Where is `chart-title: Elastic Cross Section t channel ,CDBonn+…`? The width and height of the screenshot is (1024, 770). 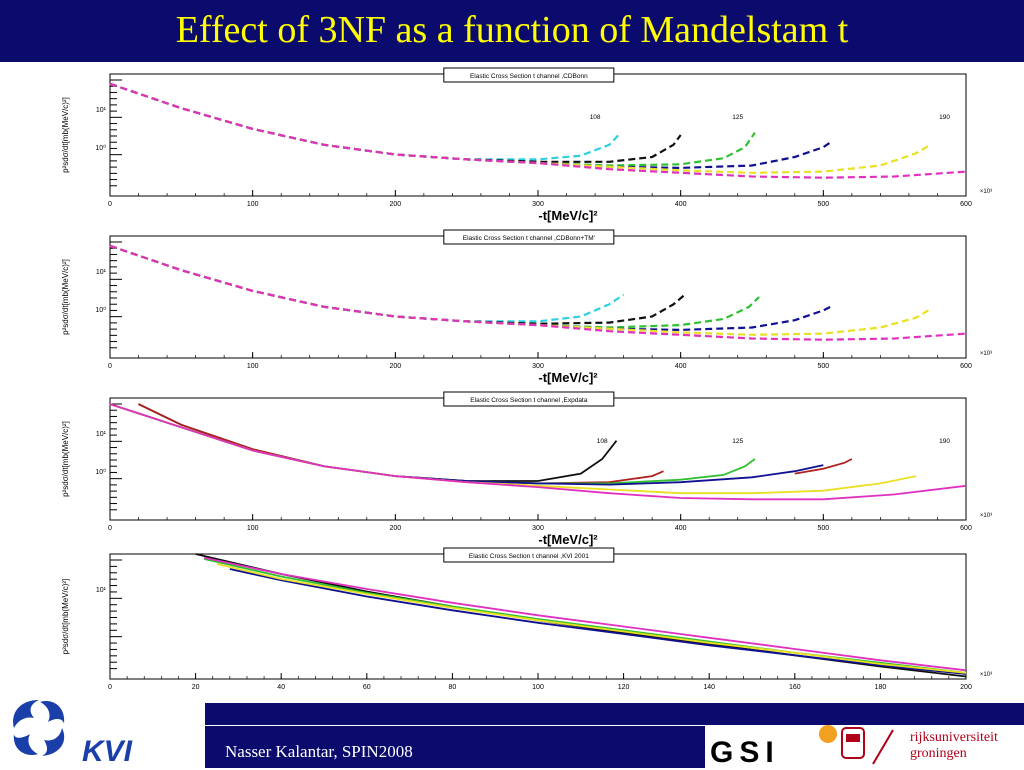 chart-title: Elastic Cross Section t channel ,CDBonn+… is located at coordinates (529, 238).